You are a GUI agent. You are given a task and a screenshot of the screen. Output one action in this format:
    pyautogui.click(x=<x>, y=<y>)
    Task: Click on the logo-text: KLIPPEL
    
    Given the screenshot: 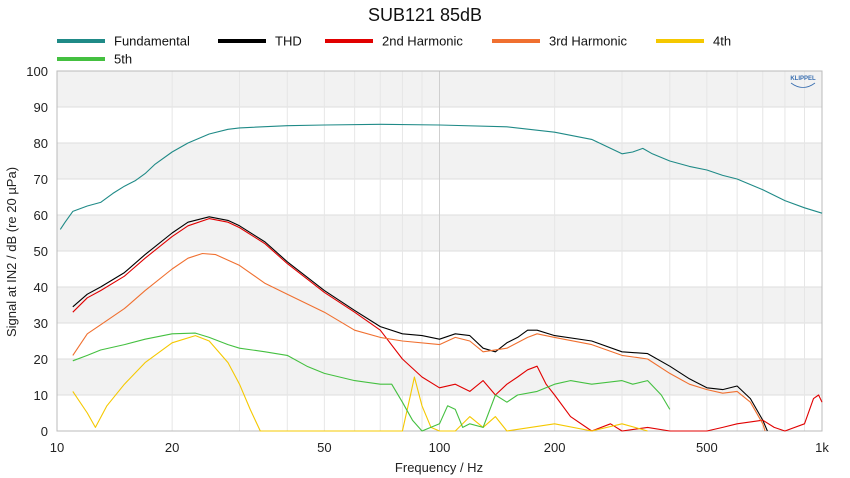 What is the action you would take?
    pyautogui.click(x=803, y=79)
    